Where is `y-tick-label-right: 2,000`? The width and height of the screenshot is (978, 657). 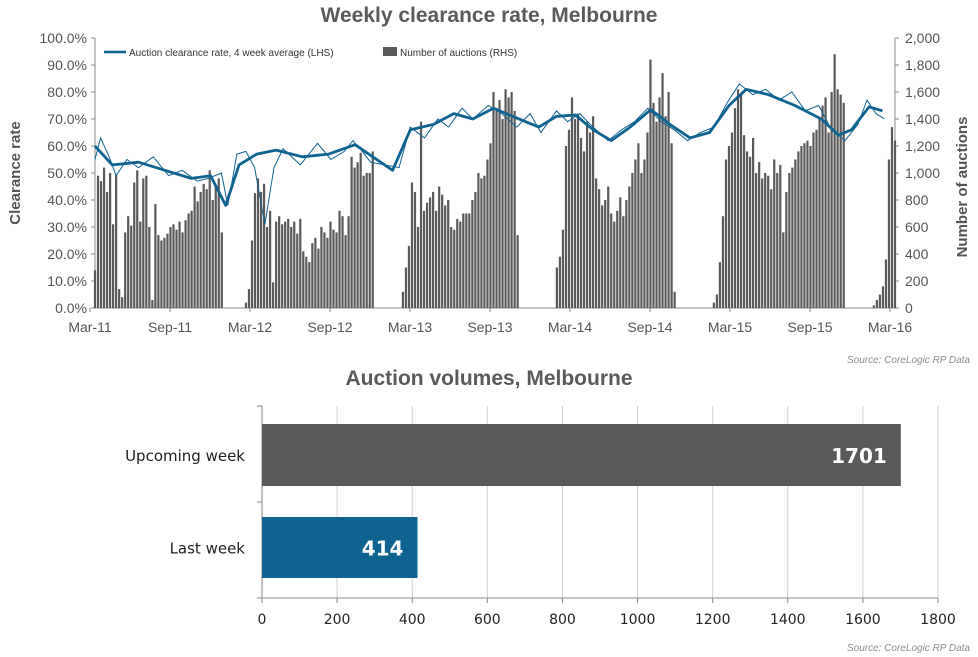 y-tick-label-right: 2,000 is located at coordinates (922, 38).